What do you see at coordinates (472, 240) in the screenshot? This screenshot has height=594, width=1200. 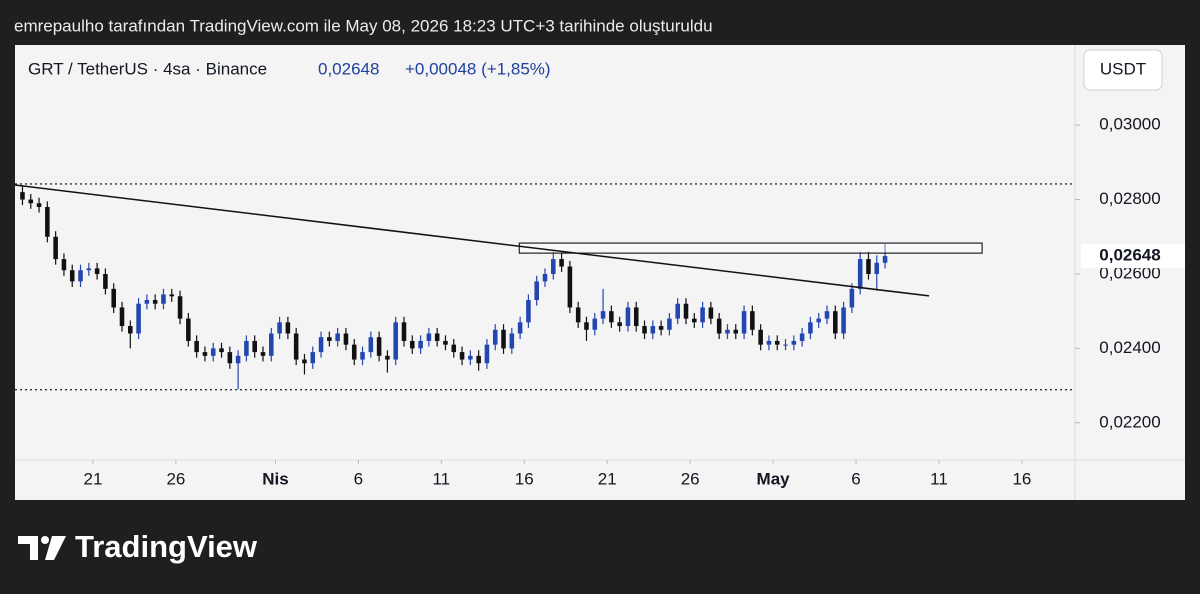 I see `trend-line` at bounding box center [472, 240].